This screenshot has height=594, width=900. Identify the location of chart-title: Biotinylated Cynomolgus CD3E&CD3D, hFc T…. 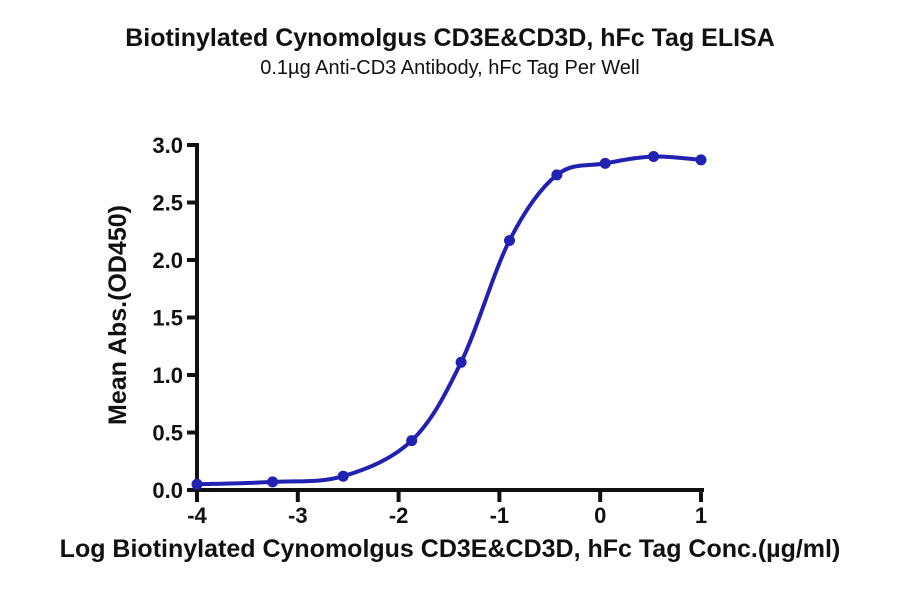
(450, 38).